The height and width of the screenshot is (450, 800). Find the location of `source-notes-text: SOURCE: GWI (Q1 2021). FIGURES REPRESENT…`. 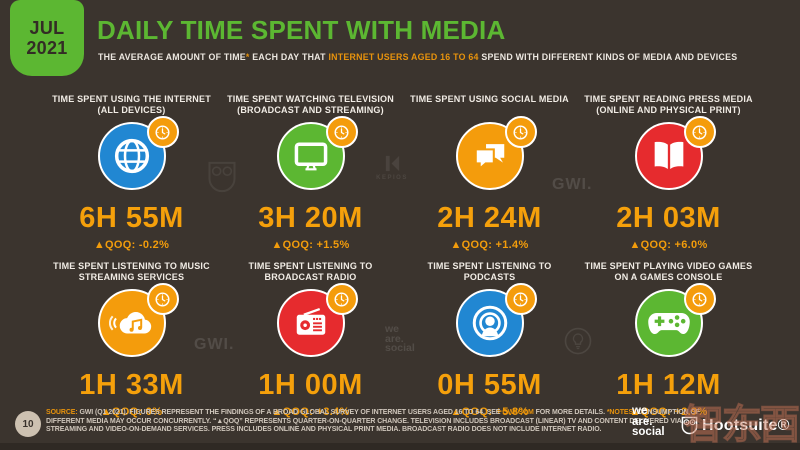

source-notes-text: SOURCE: GWI (Q1 2021). FIGURES REPRESENT… is located at coordinates (373, 421).